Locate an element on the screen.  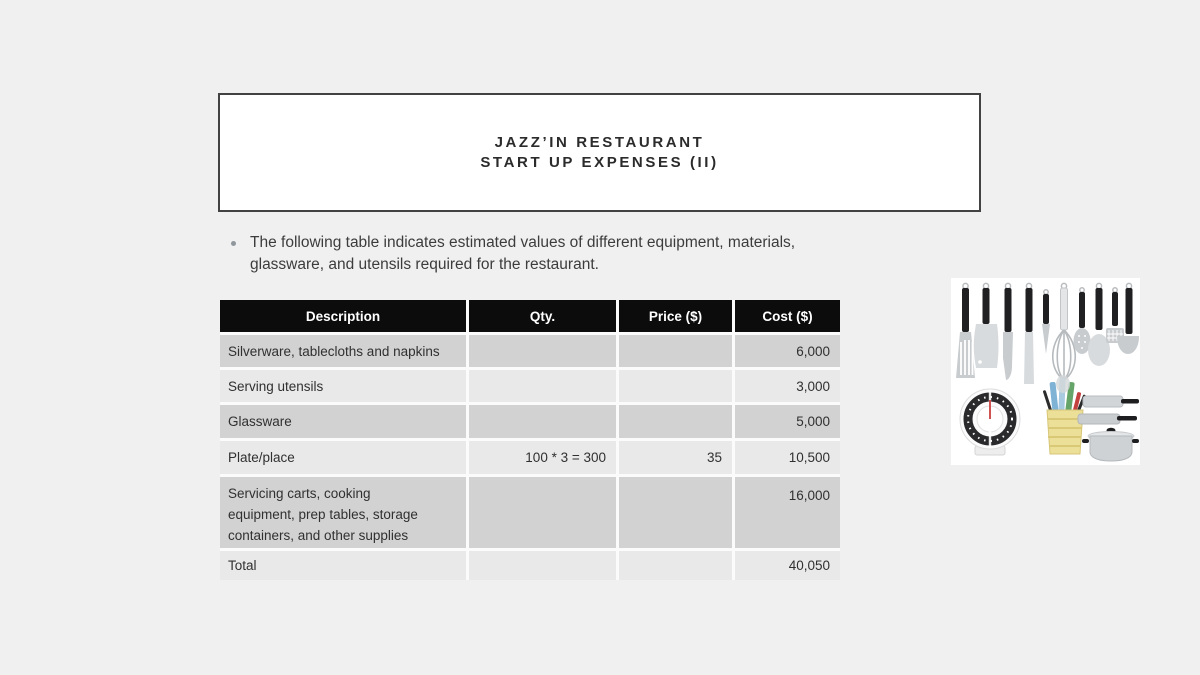
col-header-description: Description is located at coordinates (343, 316).